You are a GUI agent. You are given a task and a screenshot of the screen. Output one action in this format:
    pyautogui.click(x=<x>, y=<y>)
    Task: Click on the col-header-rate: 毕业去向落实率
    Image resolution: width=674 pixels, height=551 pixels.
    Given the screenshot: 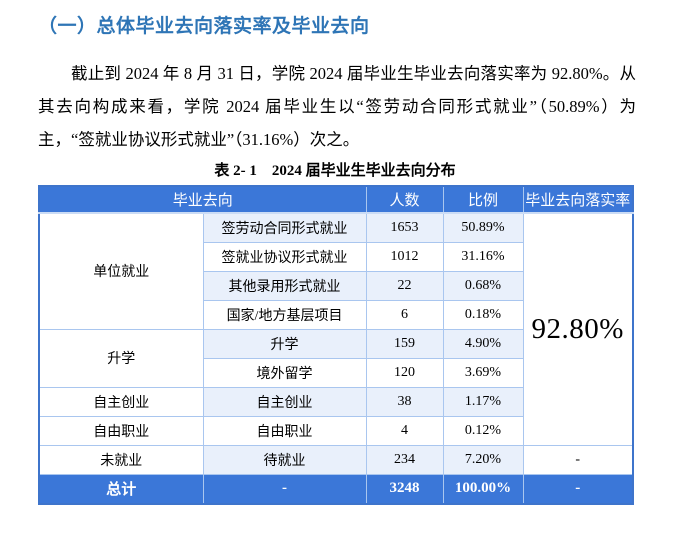 What is the action you would take?
    pyautogui.click(x=578, y=199)
    